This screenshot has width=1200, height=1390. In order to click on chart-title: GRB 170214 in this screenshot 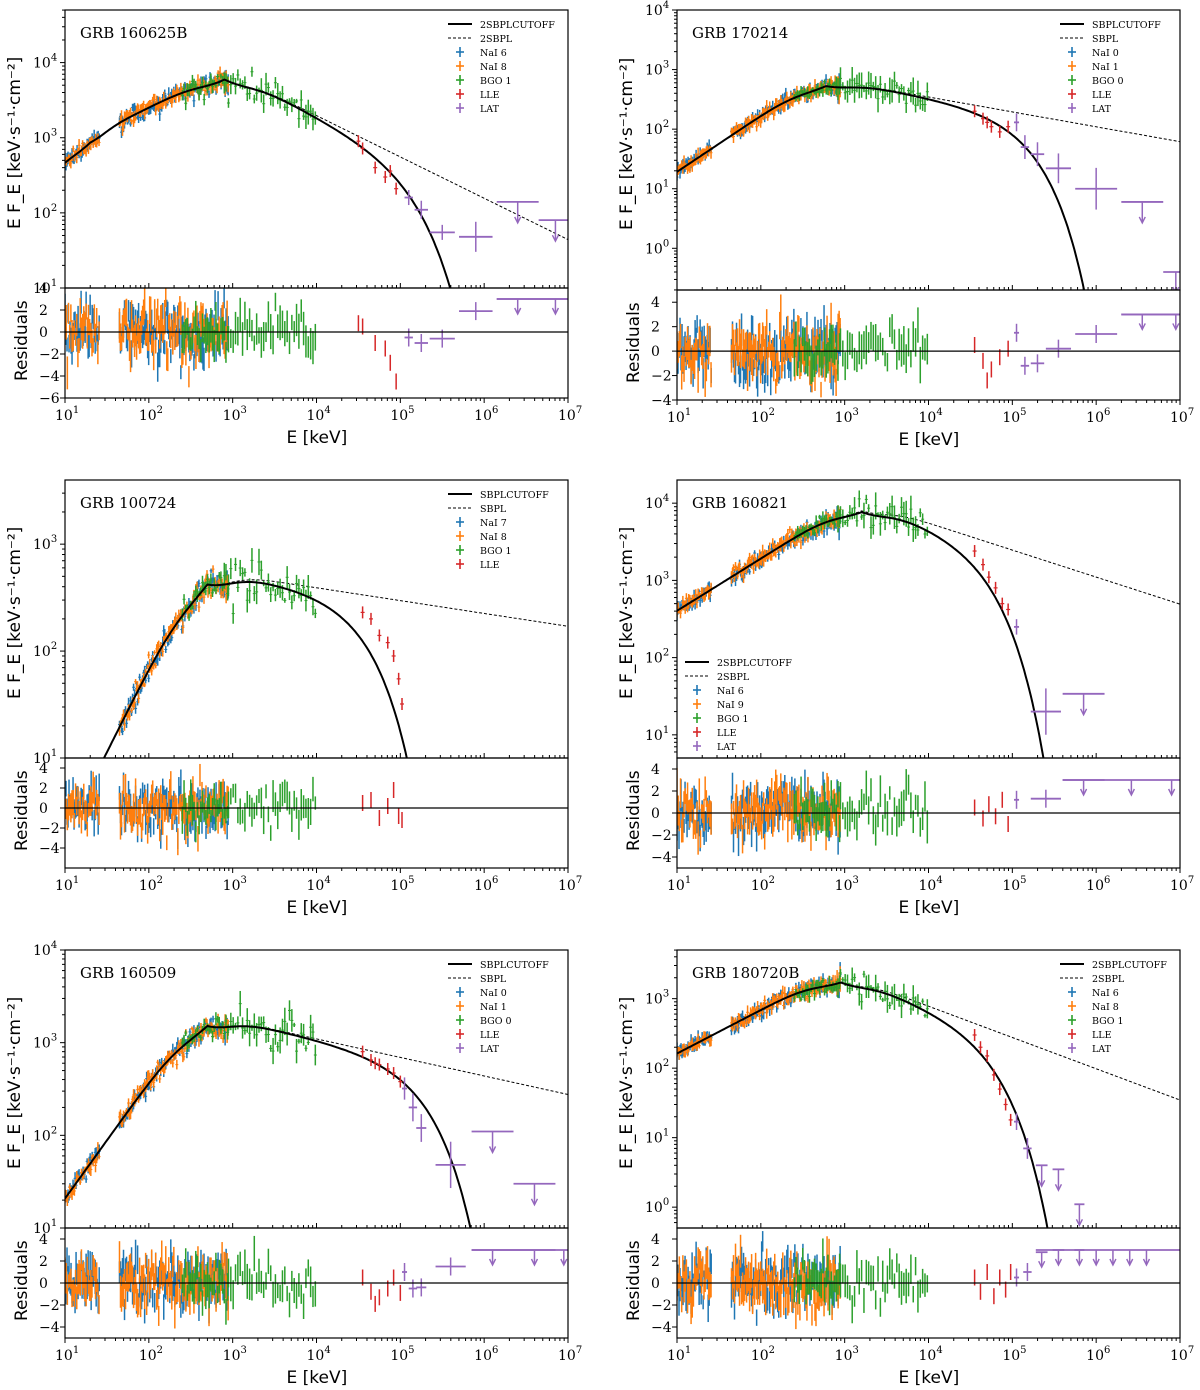, I will do `click(740, 33)`.